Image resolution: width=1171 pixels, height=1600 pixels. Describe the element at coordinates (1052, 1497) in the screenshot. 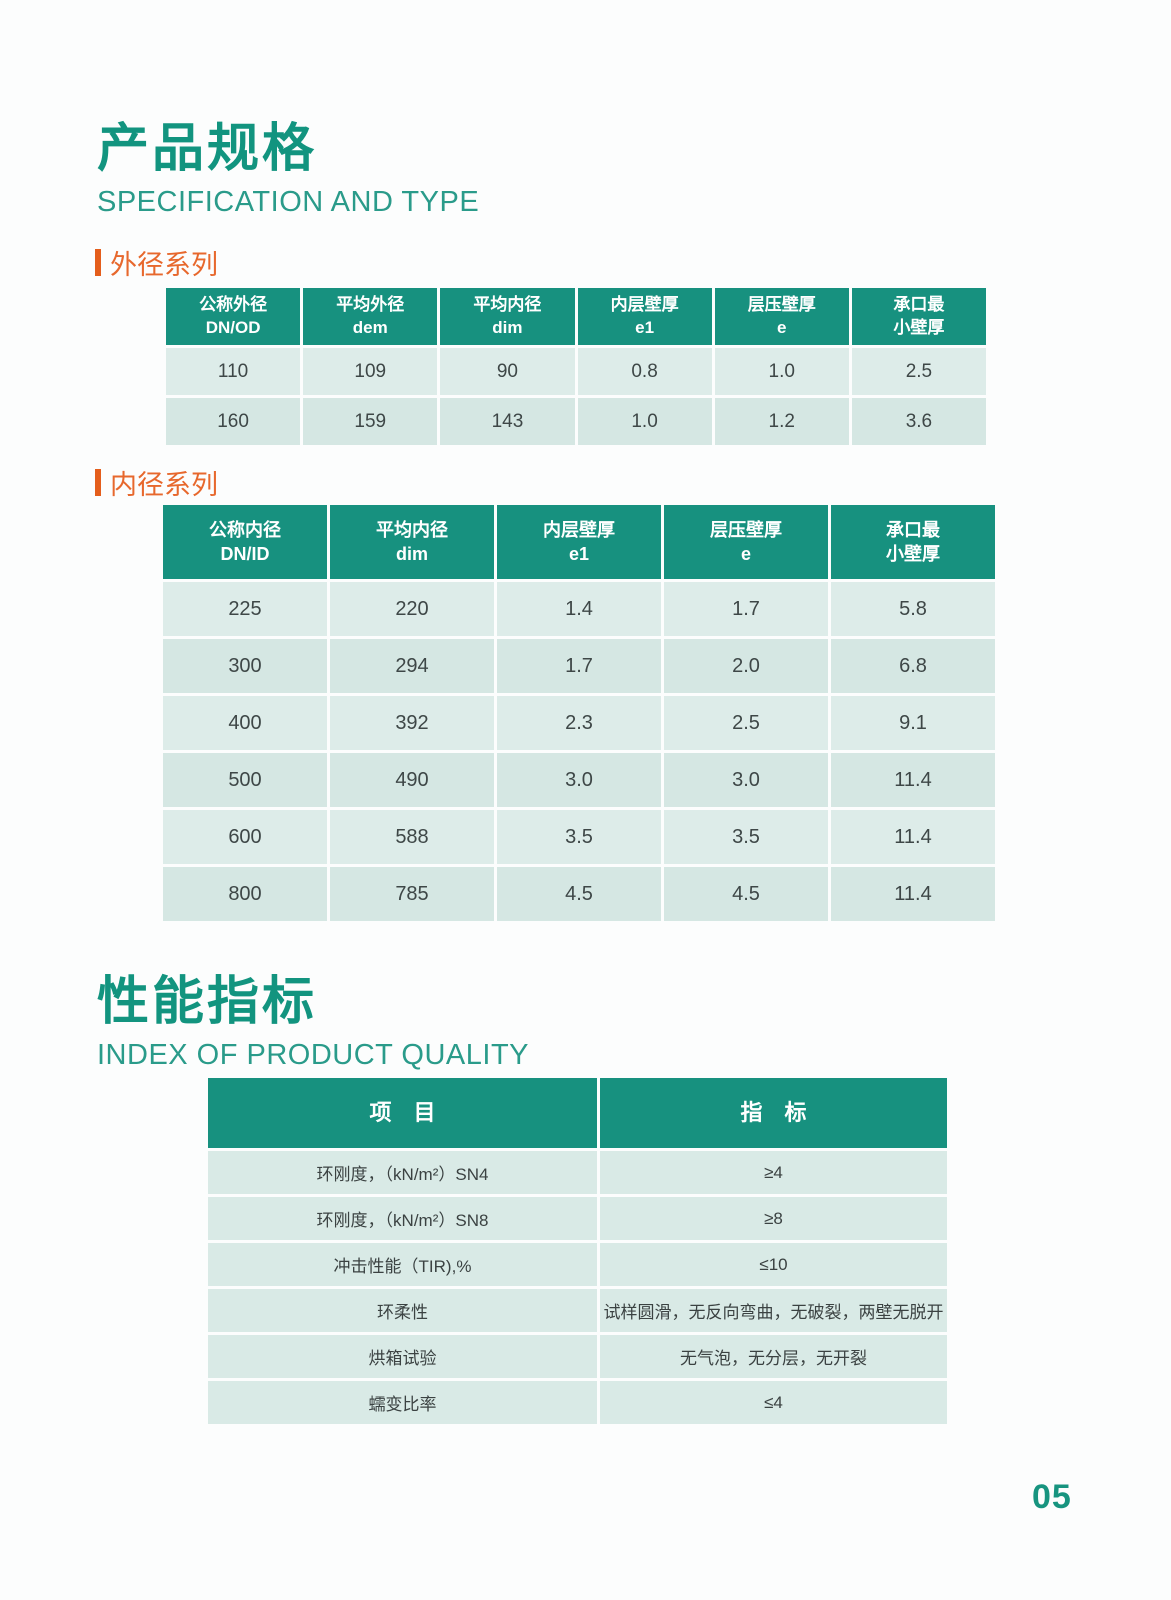

I see `page-number: 05` at that location.